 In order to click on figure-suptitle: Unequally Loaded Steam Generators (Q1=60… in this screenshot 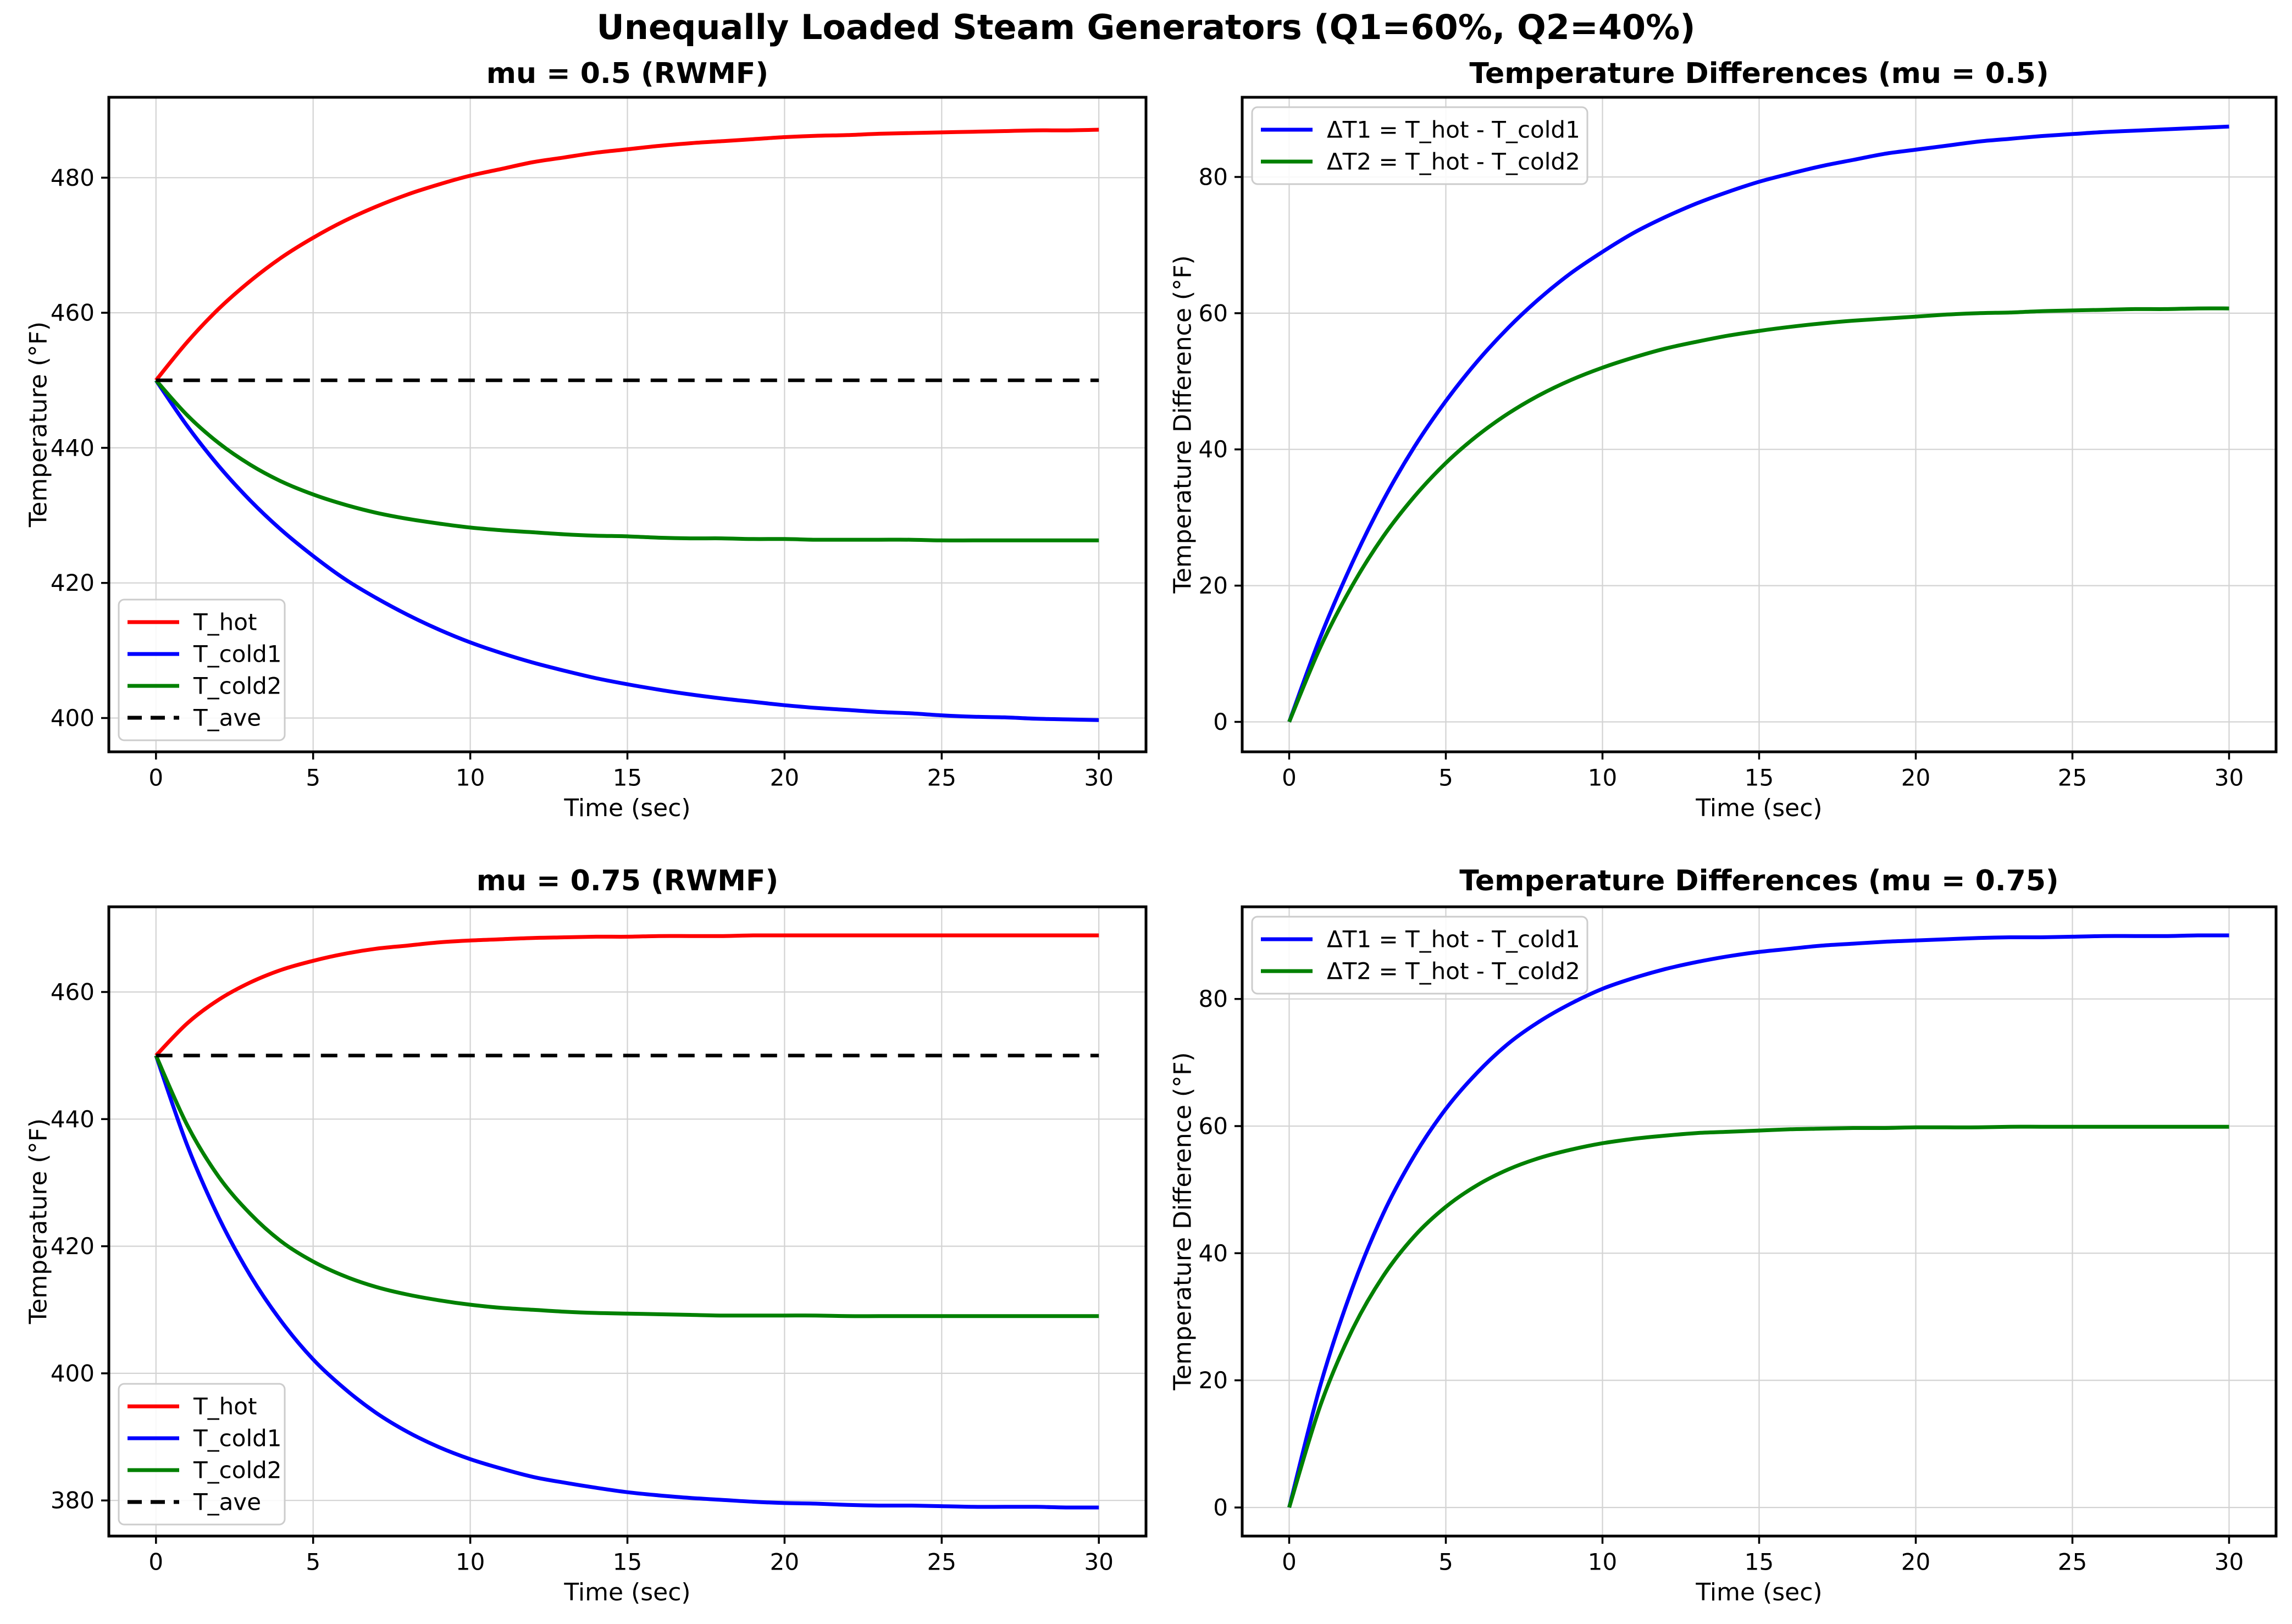, I will do `click(1146, 27)`.